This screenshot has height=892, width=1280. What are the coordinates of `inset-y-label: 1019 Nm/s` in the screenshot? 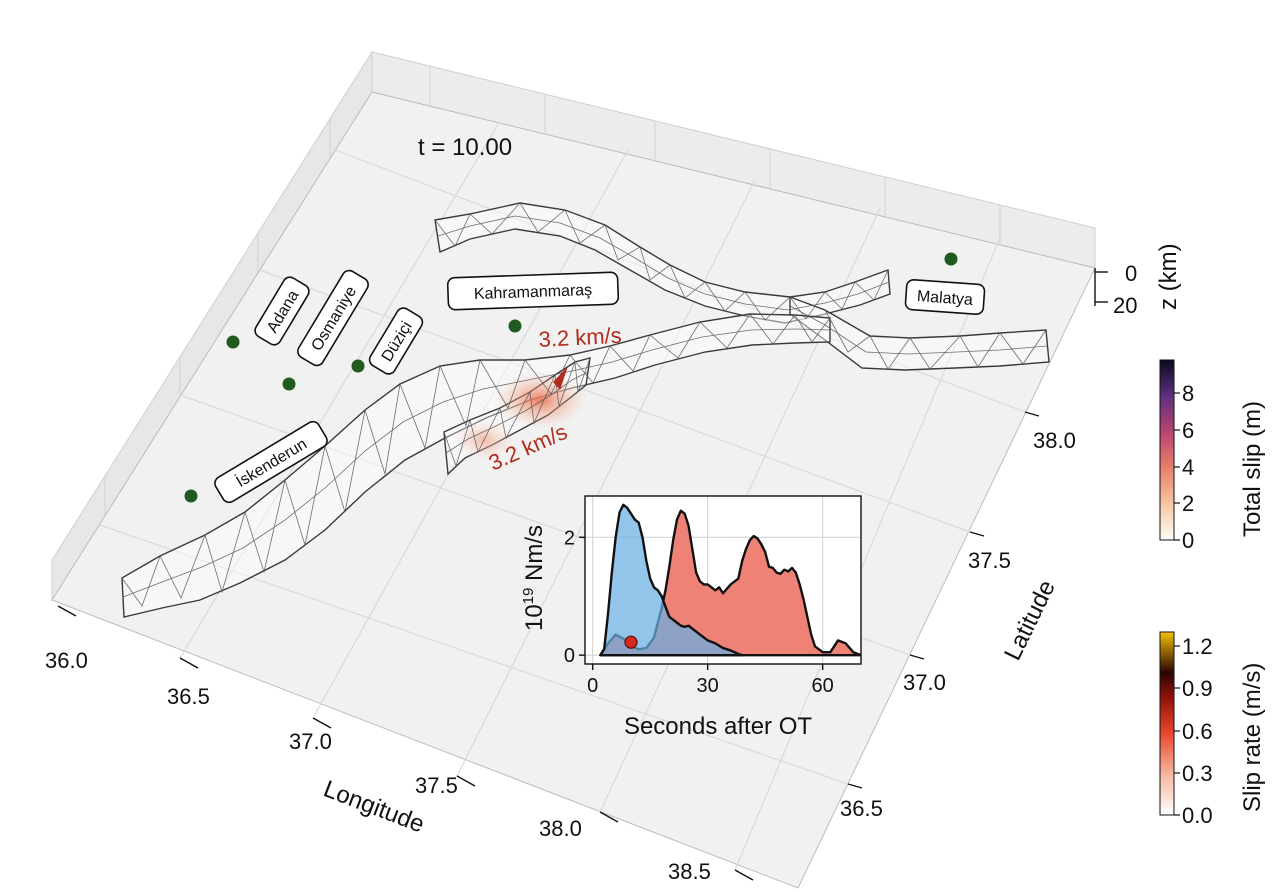 It's located at (534, 578).